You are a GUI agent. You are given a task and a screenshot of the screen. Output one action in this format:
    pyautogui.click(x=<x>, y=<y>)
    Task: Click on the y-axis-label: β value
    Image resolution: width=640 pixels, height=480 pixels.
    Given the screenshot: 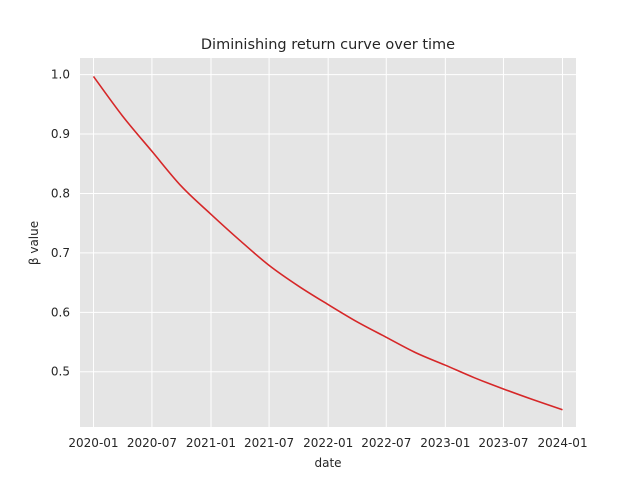 What is the action you would take?
    pyautogui.click(x=34, y=243)
    